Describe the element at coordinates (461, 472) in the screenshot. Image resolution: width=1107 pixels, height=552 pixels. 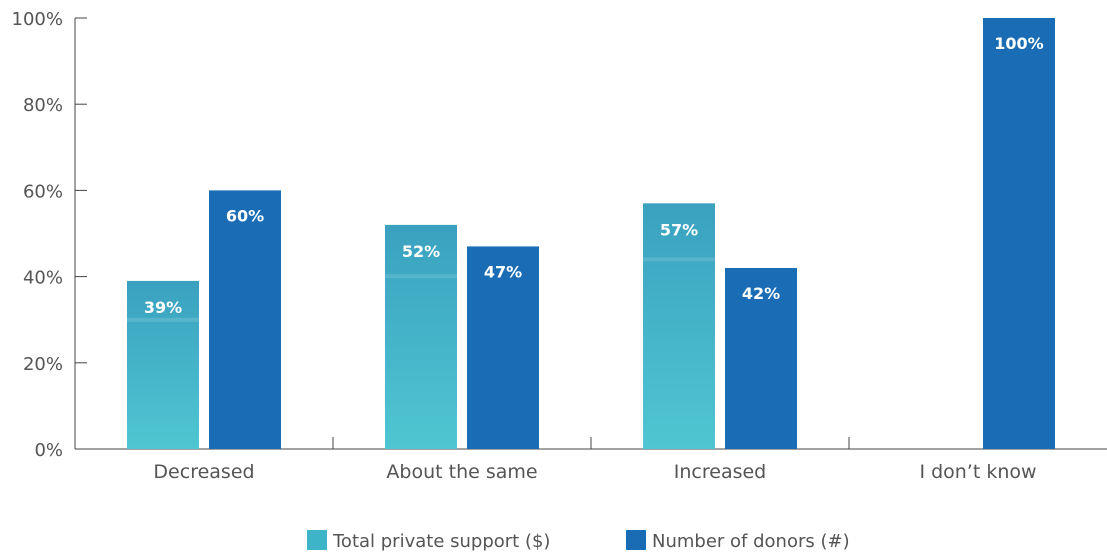
I see `x-category-label: About the same` at that location.